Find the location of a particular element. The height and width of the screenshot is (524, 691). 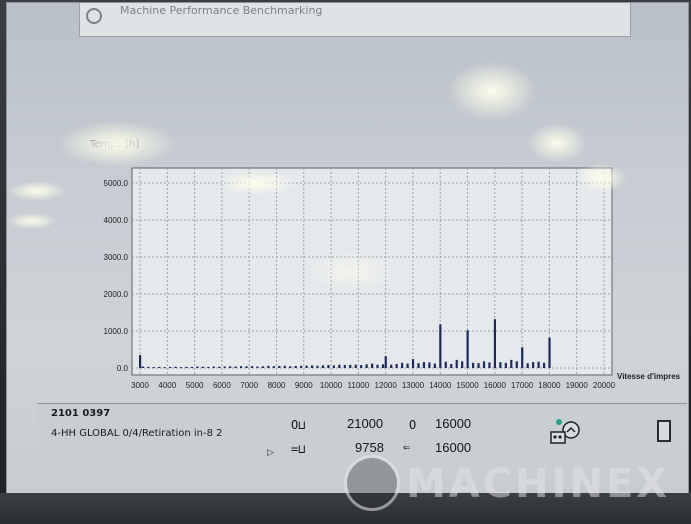

monitor-frame-bottom is located at coordinates (345, 508).